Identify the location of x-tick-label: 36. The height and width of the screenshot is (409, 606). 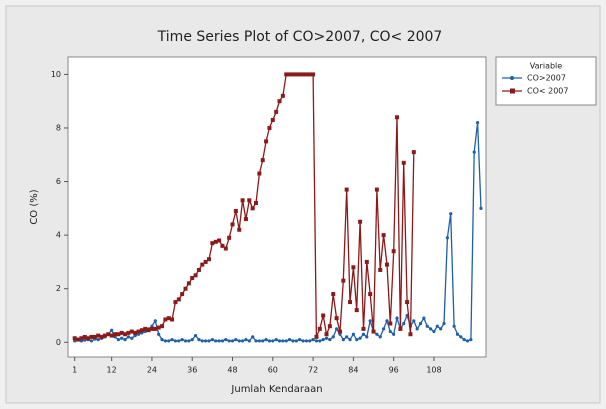
(192, 370).